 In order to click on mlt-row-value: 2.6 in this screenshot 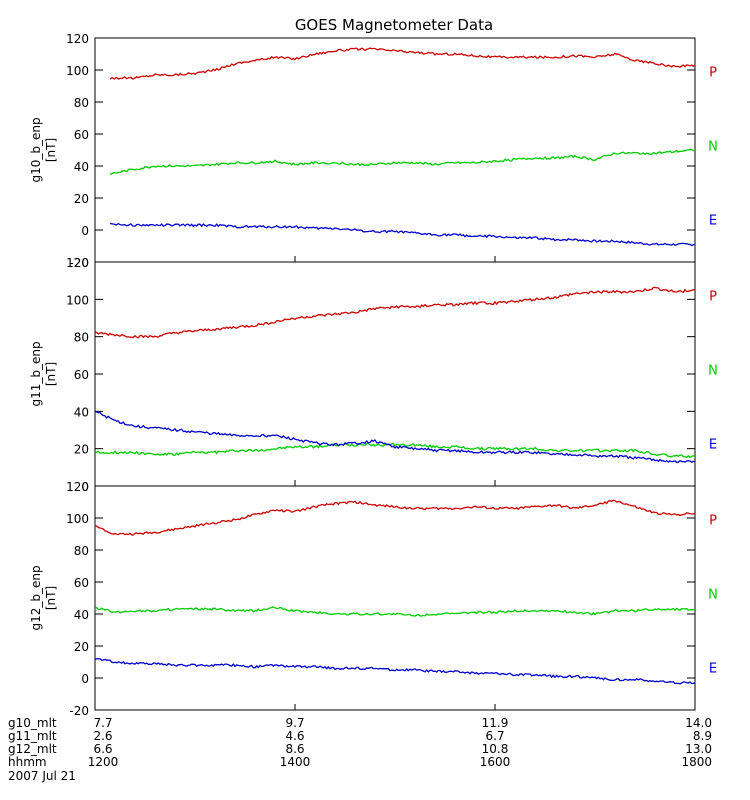, I will do `click(102, 736)`.